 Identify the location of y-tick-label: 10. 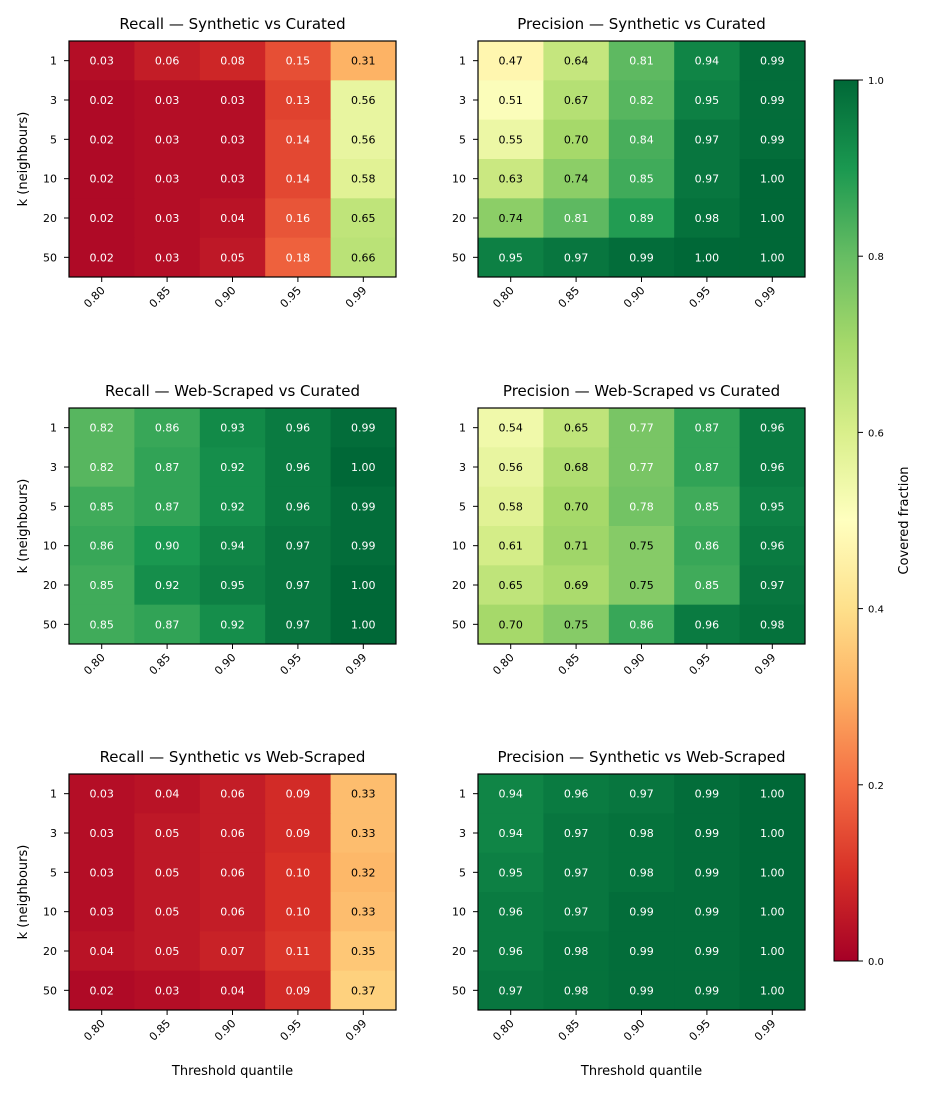
(50, 912).